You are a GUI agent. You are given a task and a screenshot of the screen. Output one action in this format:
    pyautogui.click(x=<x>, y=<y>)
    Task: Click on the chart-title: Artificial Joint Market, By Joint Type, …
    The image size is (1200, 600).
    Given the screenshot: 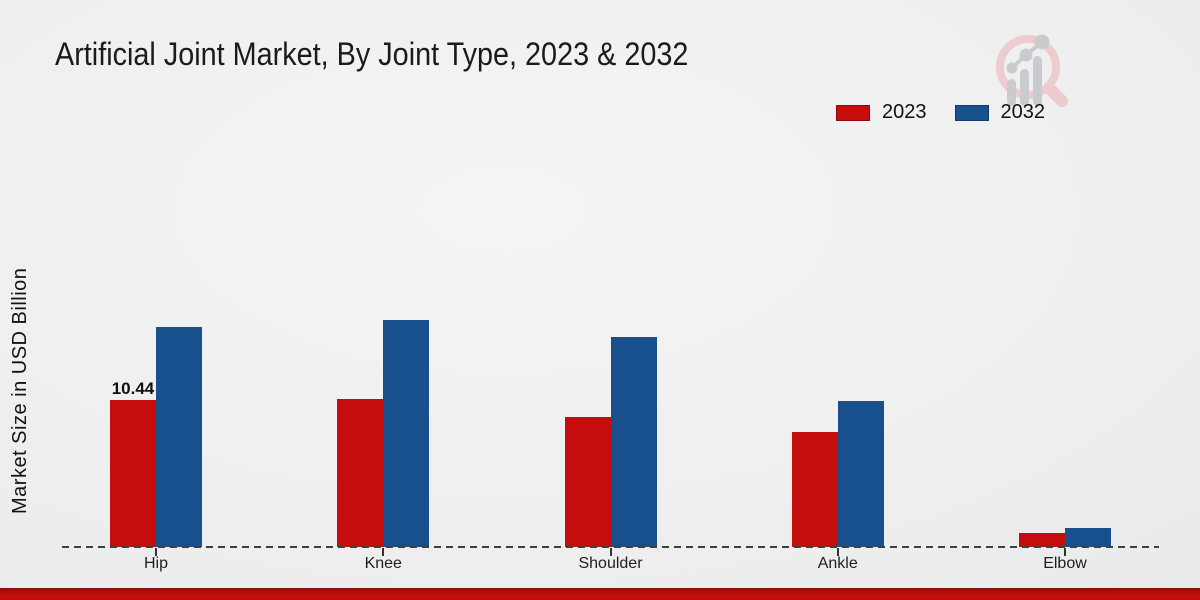 What is the action you would take?
    pyautogui.click(x=372, y=54)
    